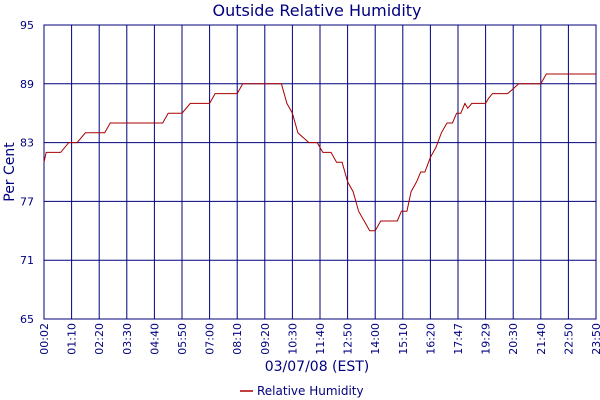  What do you see at coordinates (27, 25) in the screenshot?
I see `y-tick-label: 95` at bounding box center [27, 25].